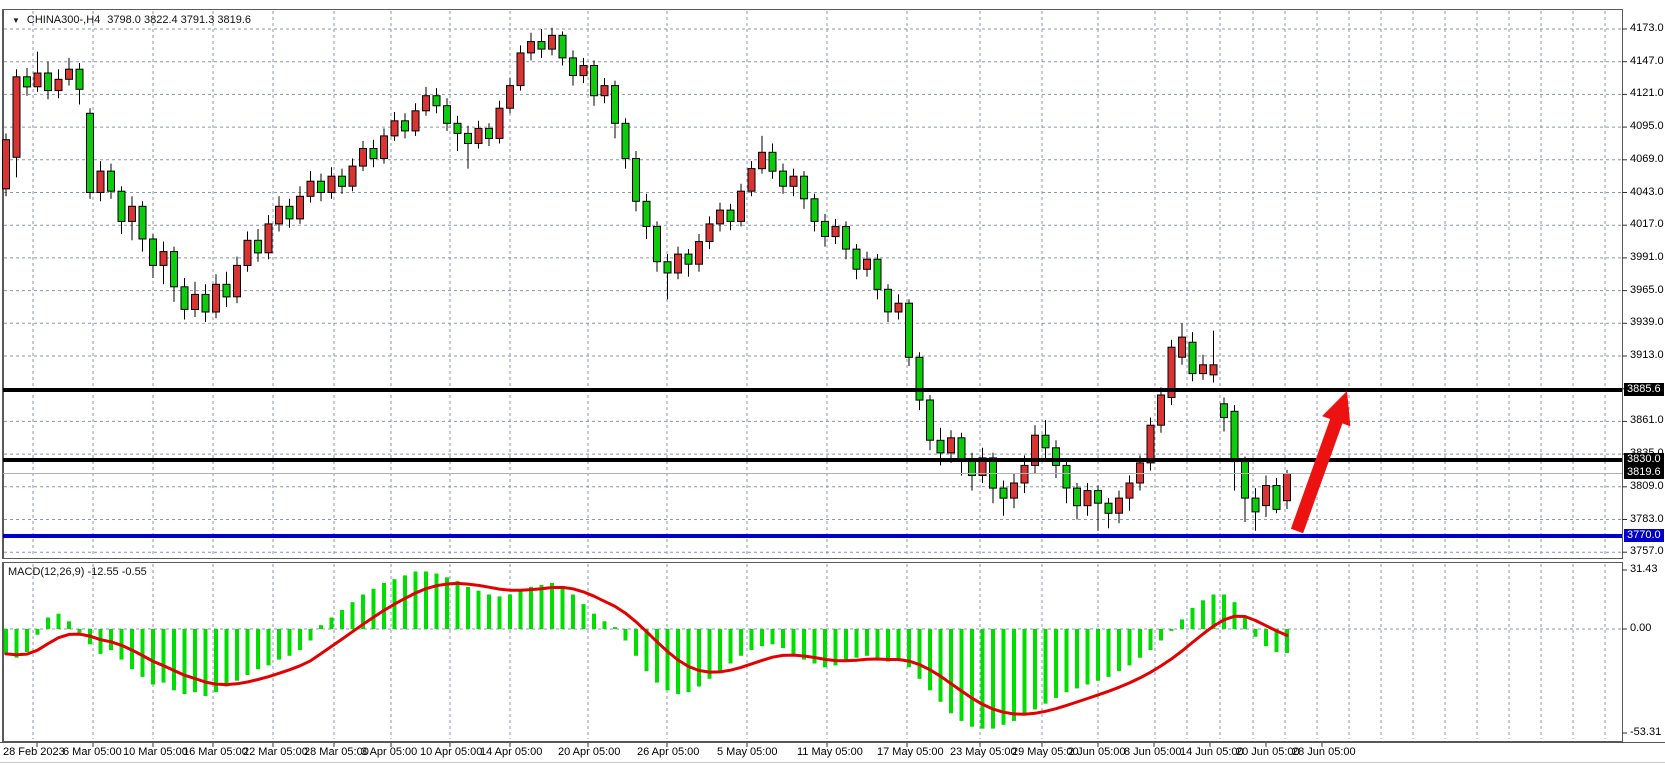 The height and width of the screenshot is (765, 1665). What do you see at coordinates (92, 752) in the screenshot?
I see `time-axis-label: 6 Mar 05:00` at bounding box center [92, 752].